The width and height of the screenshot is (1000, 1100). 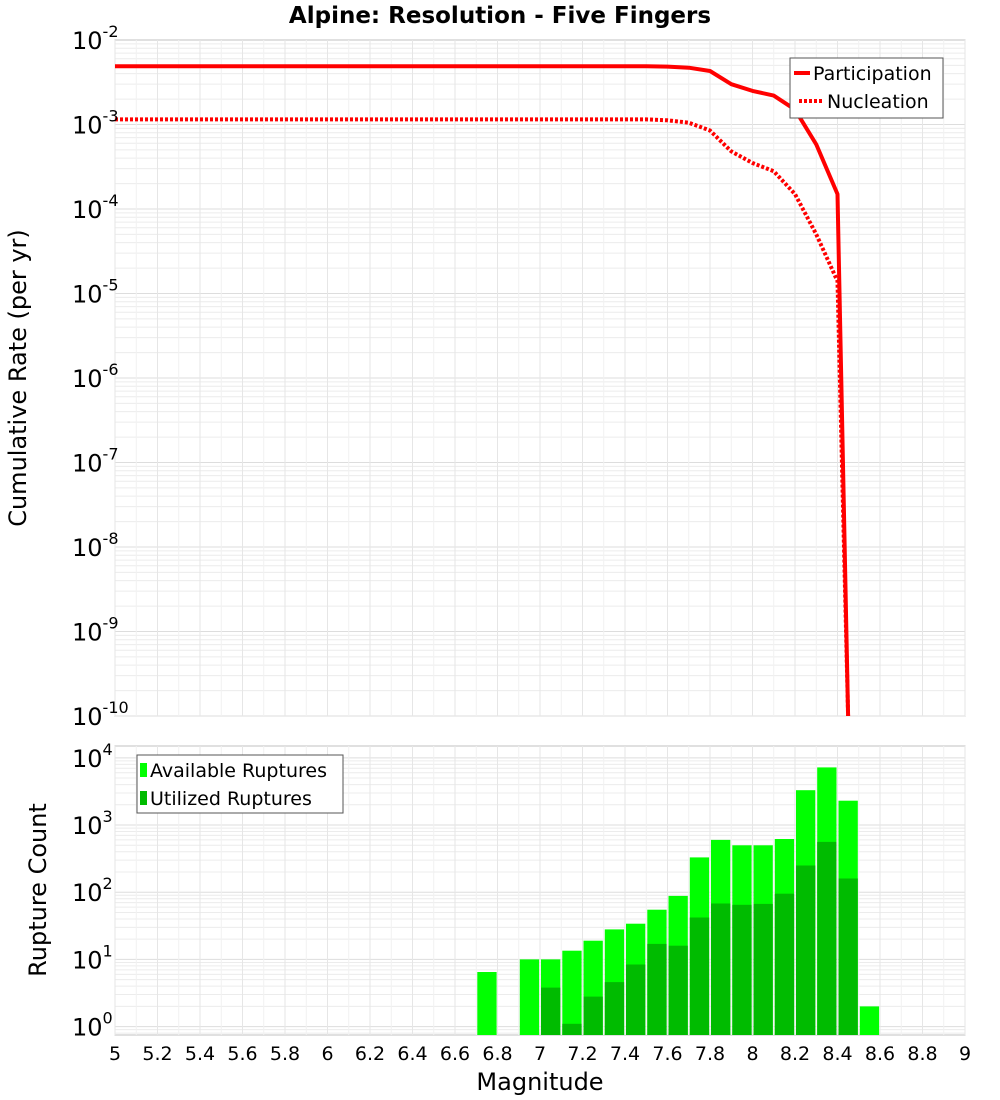 What do you see at coordinates (115, 1054) in the screenshot?
I see `x-tick-label: 5` at bounding box center [115, 1054].